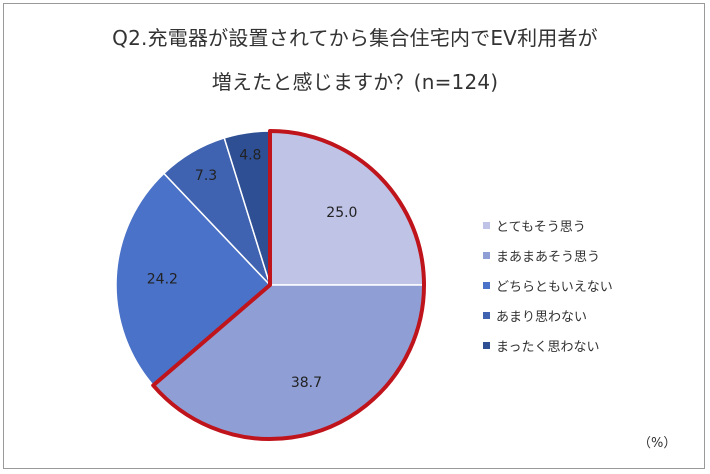 The image size is (710, 474). I want to click on unit-label: （%）, so click(657, 443).